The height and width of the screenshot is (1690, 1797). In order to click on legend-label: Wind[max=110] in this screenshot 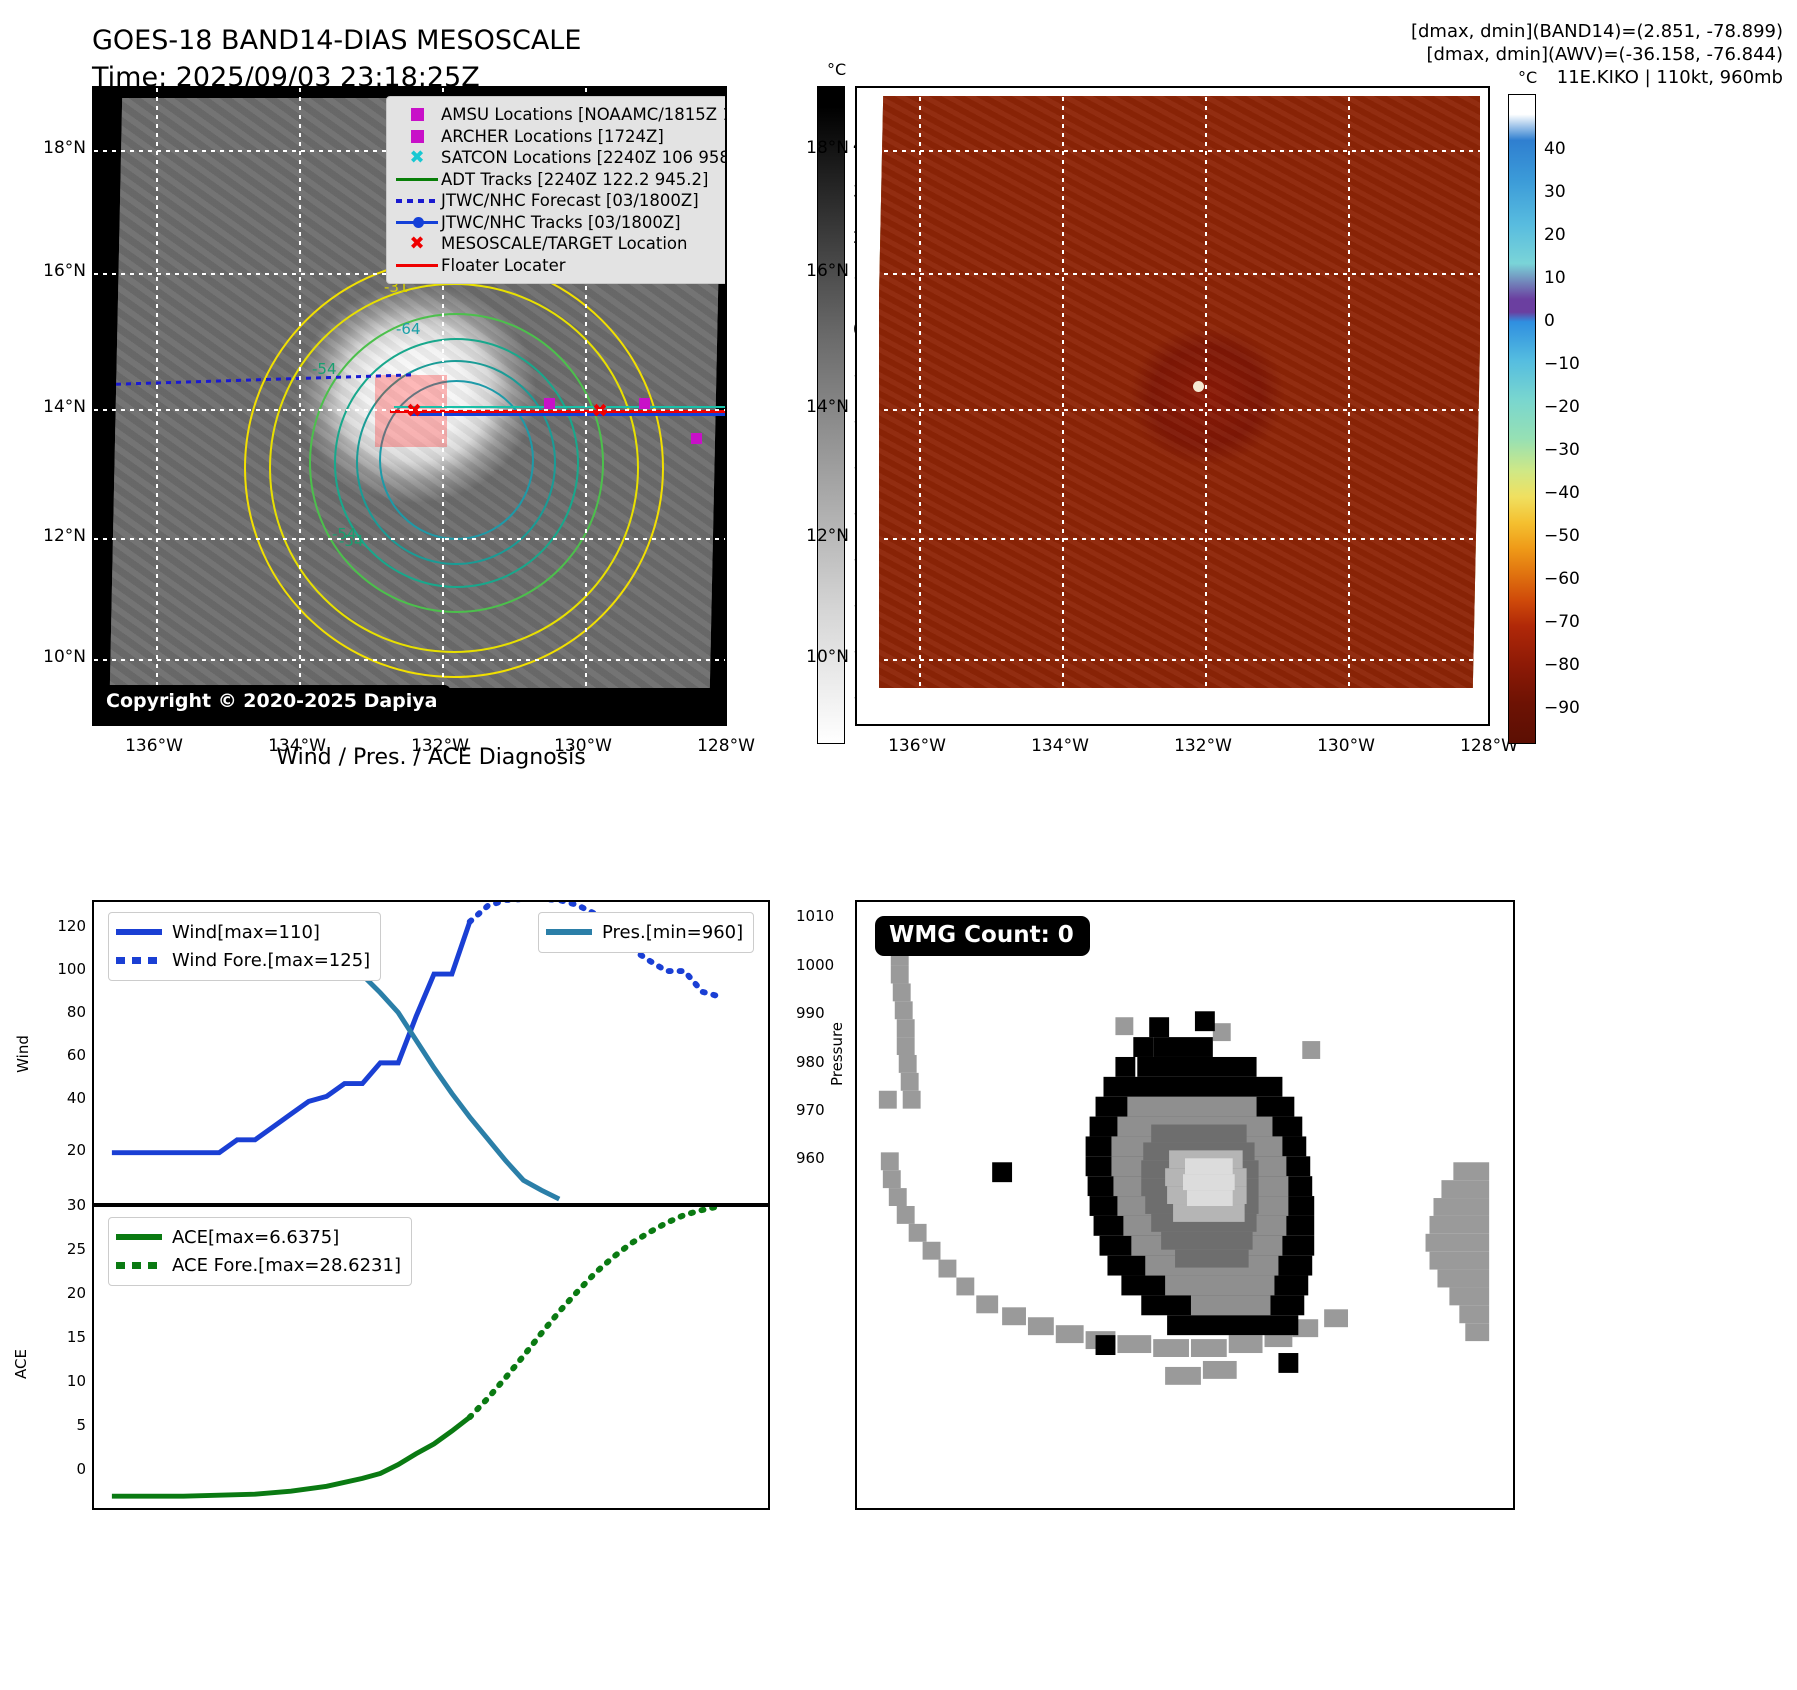, I will do `click(246, 932)`.